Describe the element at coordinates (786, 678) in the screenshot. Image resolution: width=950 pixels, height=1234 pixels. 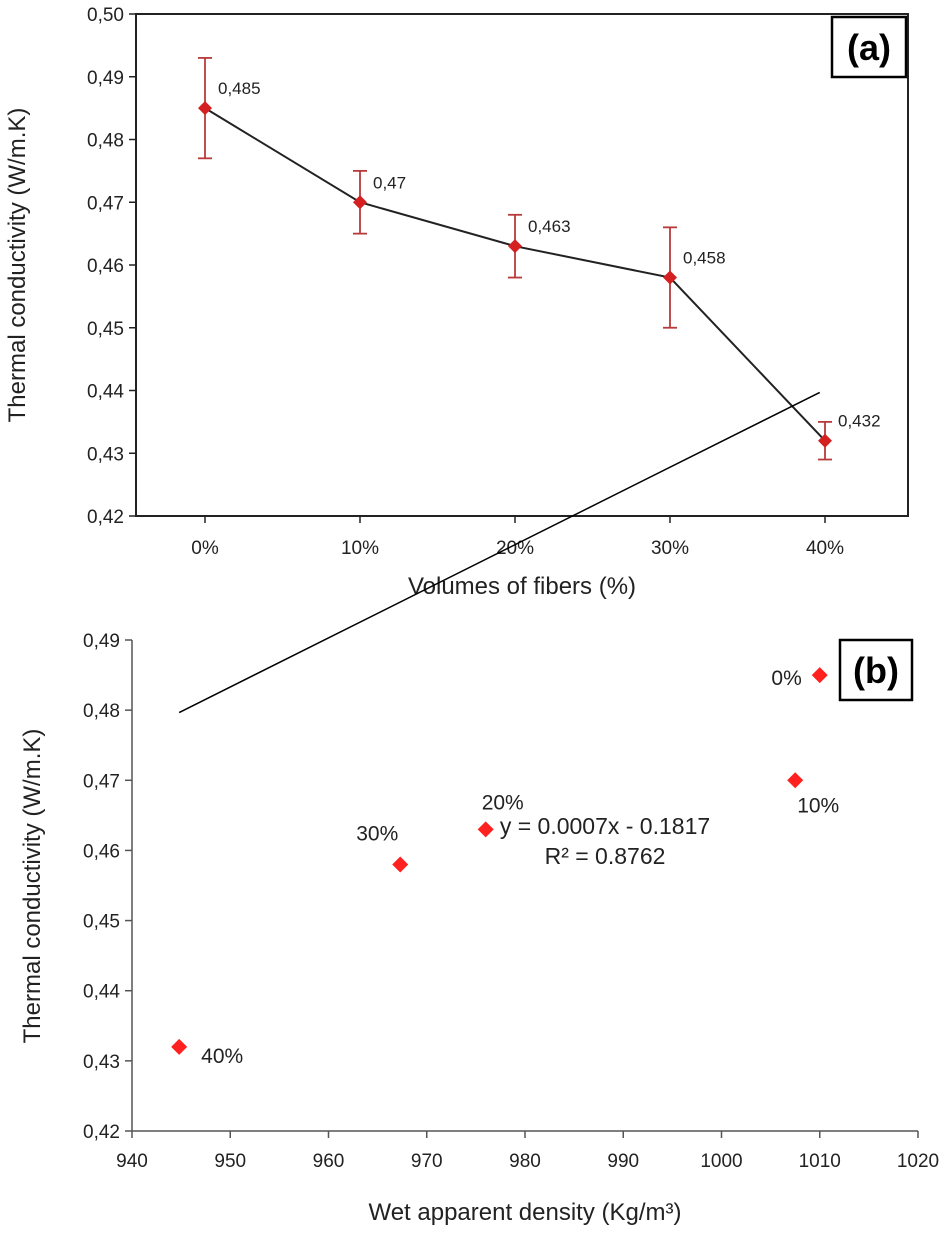
I see `chart-b-point-label: 0%` at that location.